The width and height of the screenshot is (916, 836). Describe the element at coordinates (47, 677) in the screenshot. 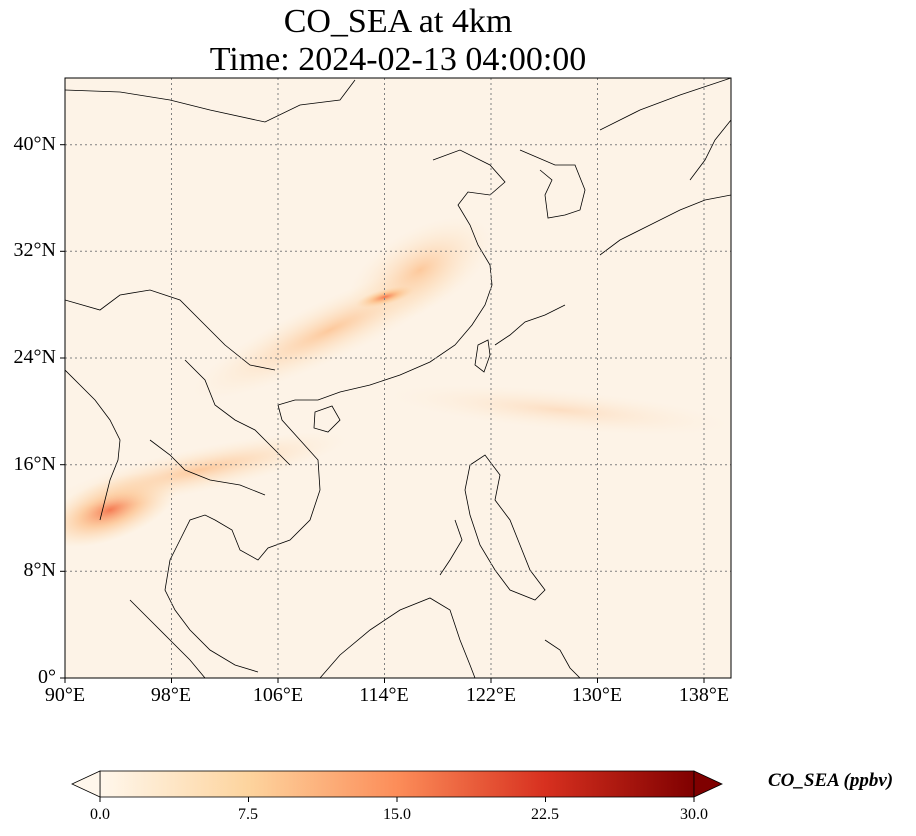

I see `lat-tick-label: 0°` at that location.